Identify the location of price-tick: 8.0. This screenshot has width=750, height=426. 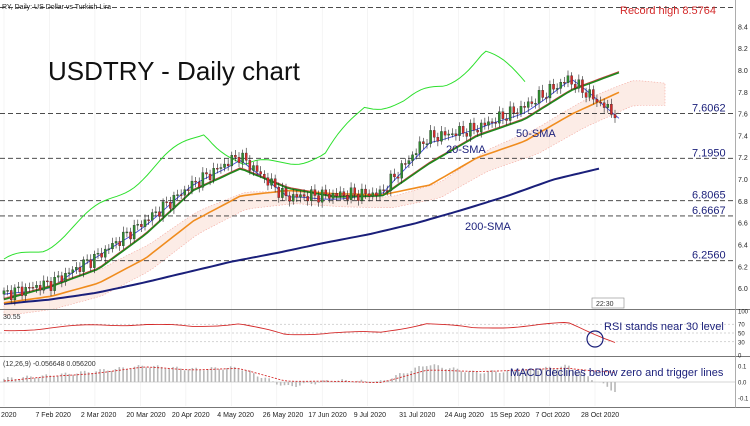
(743, 71).